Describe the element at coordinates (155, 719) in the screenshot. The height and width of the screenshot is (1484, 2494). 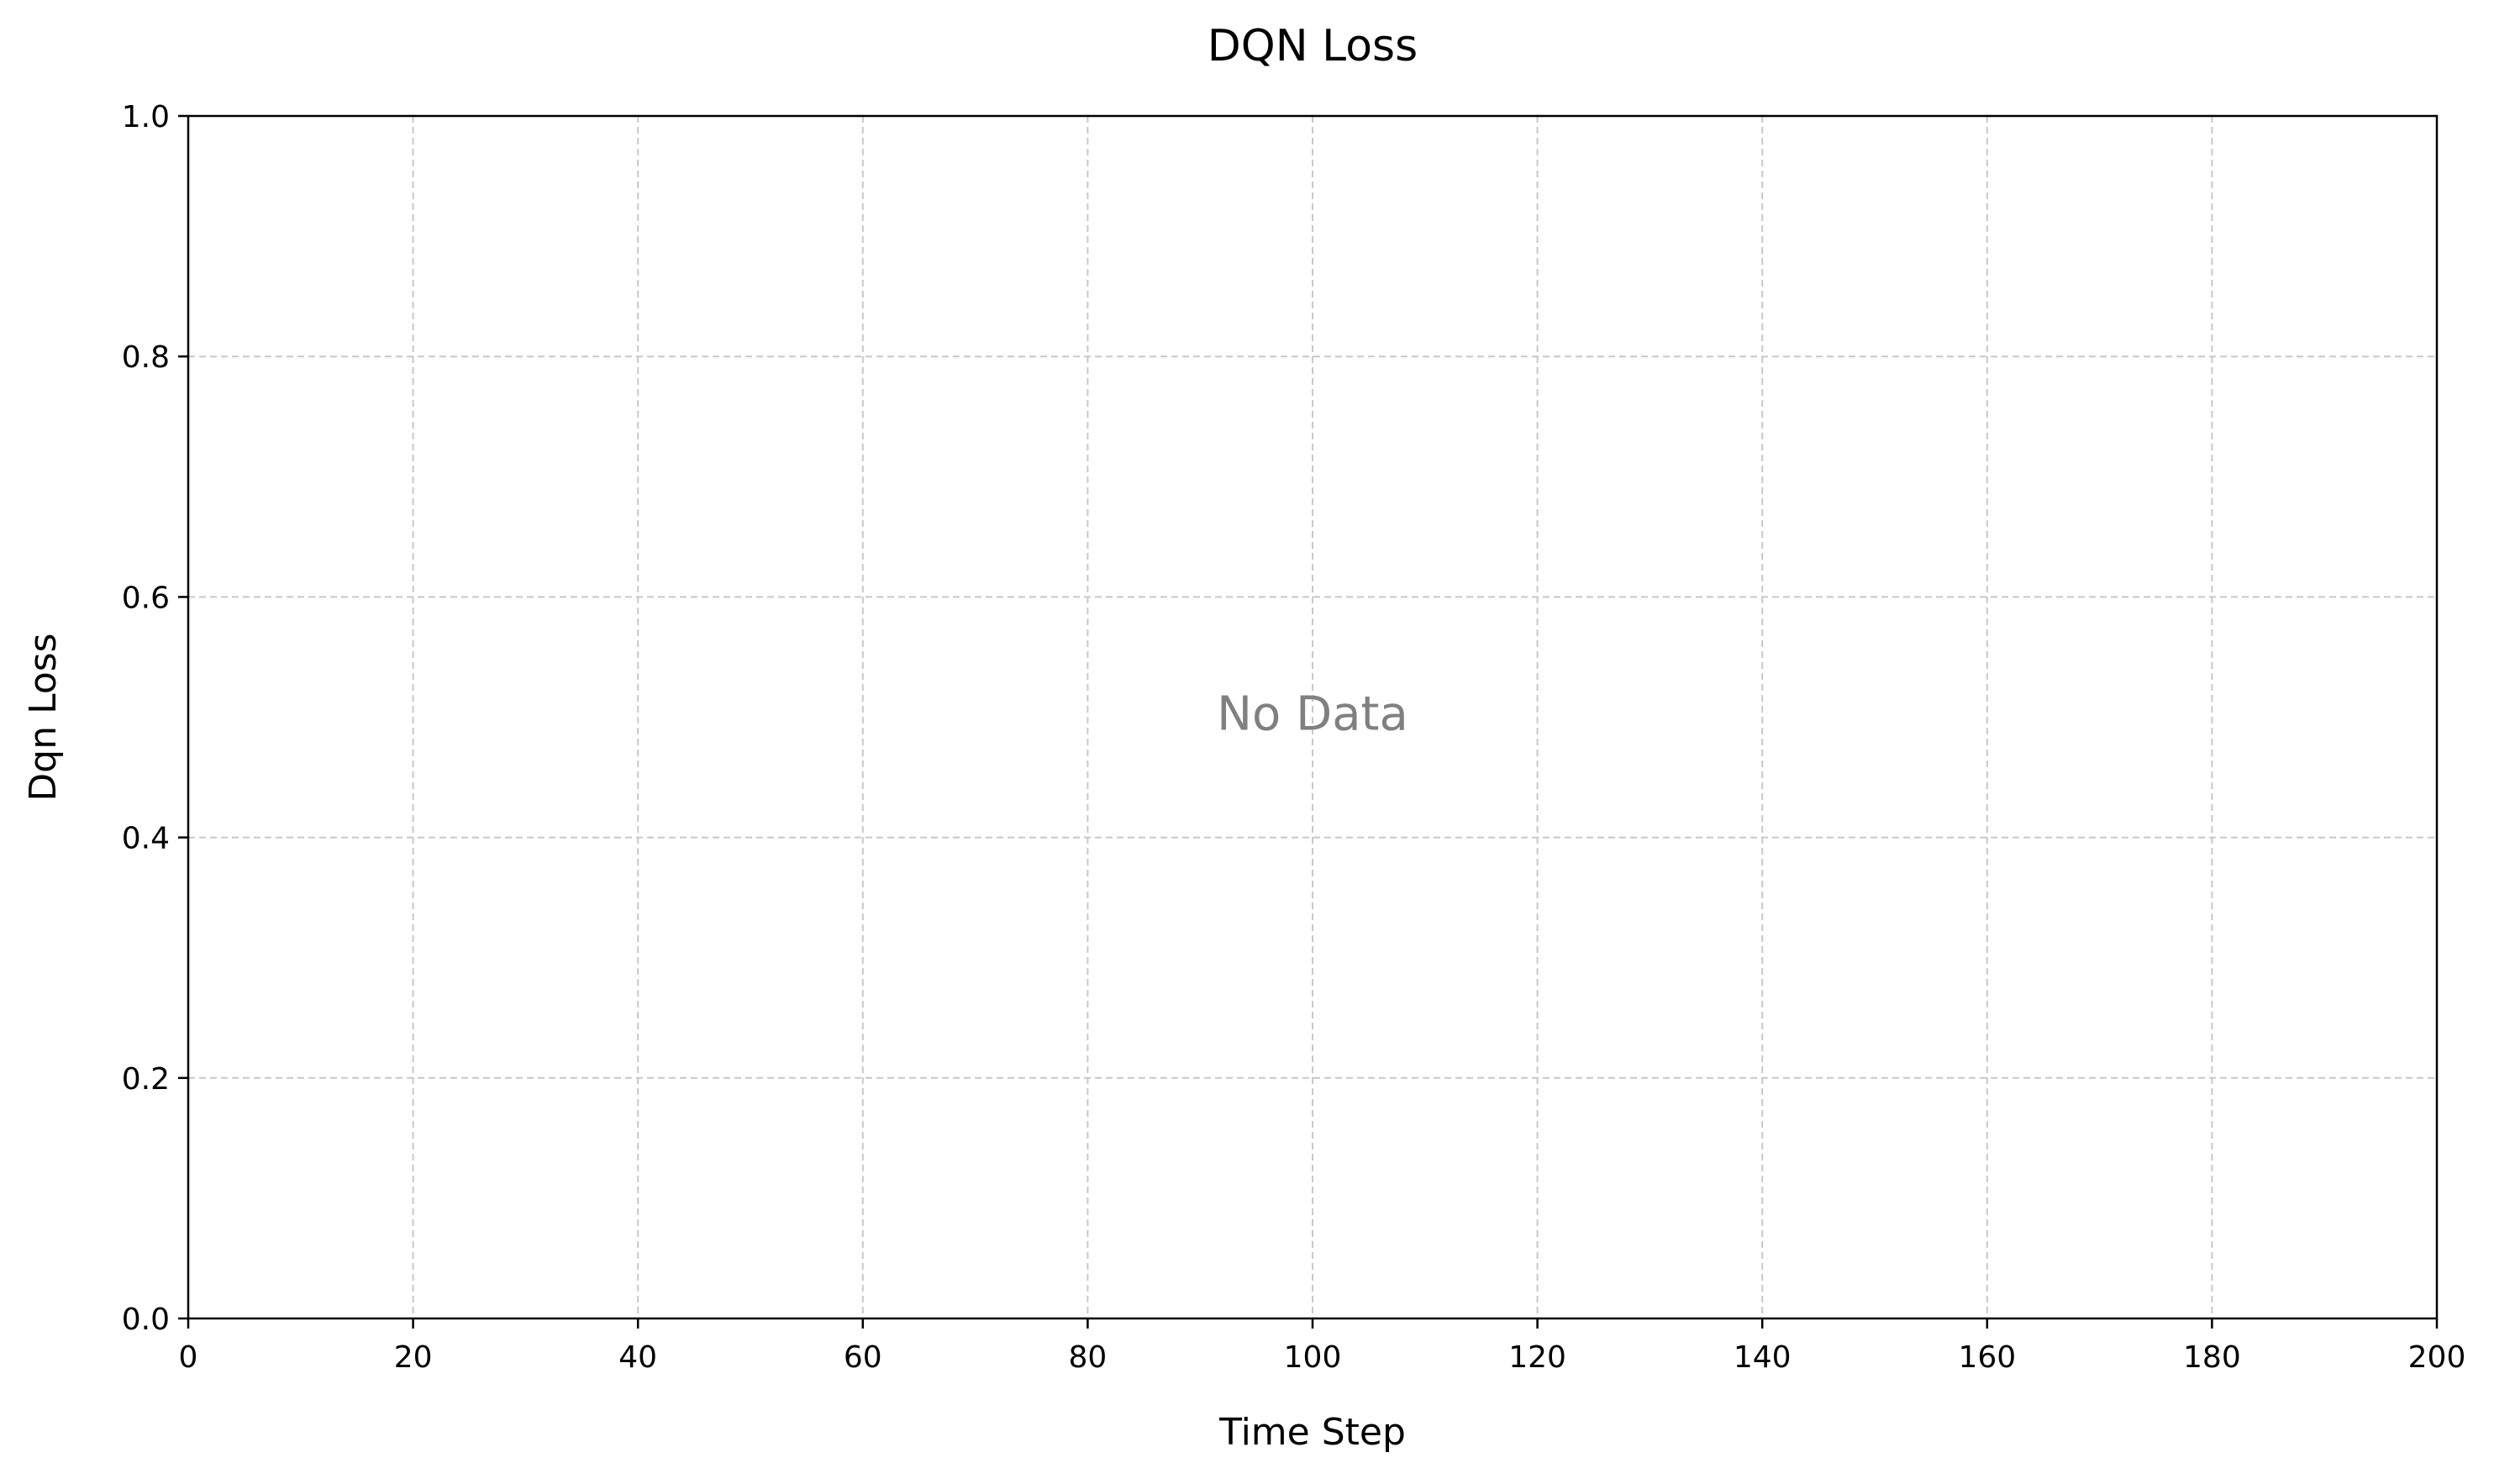
I see `y-axis-ticks: 0.0 0.2 0.4 0.6 0.8 1.0` at that location.